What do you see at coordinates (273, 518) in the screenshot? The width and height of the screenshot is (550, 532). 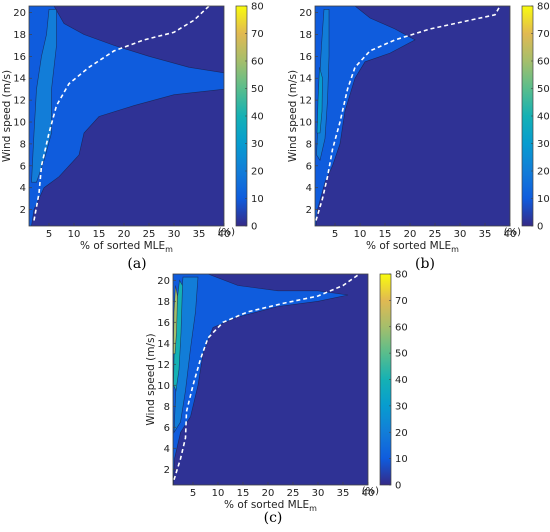 I see `panel-caption: (c)` at bounding box center [273, 518].